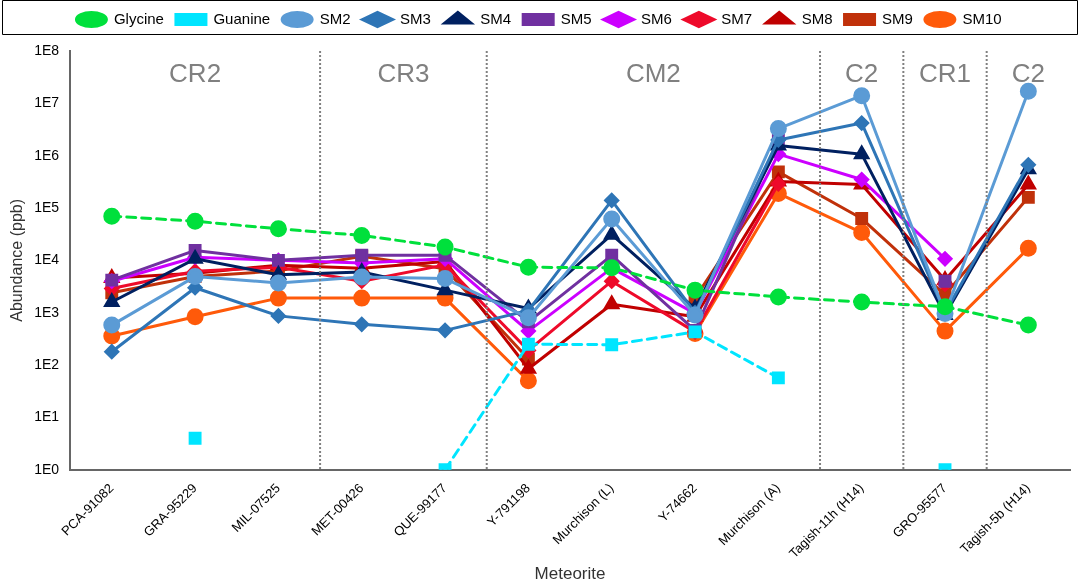 This screenshot has width=1080, height=585. What do you see at coordinates (817, 18) in the screenshot?
I see `legend-label: SM8` at bounding box center [817, 18].